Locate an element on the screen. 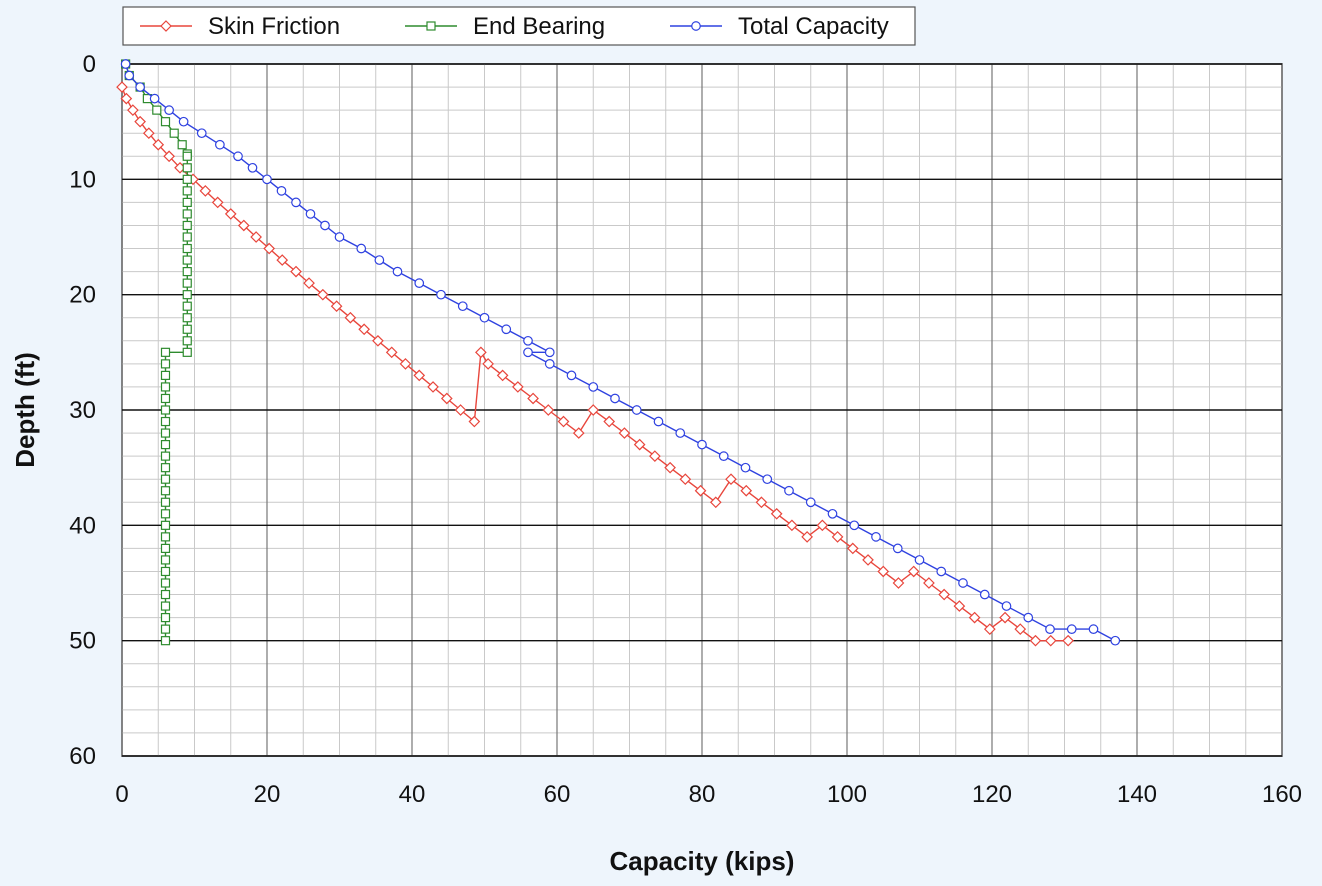 The image size is (1322, 886). x-tick-labels: 0 20 40 60 80 100 120 140 160 is located at coordinates (708, 794).